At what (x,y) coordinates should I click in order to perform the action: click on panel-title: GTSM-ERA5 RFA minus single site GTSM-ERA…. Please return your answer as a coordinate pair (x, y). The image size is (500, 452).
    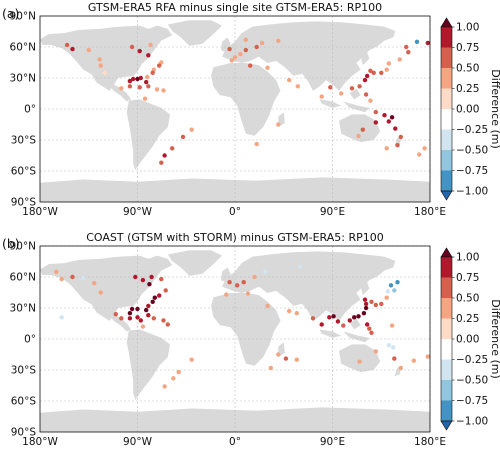
    Looking at the image, I should click on (235, 7).